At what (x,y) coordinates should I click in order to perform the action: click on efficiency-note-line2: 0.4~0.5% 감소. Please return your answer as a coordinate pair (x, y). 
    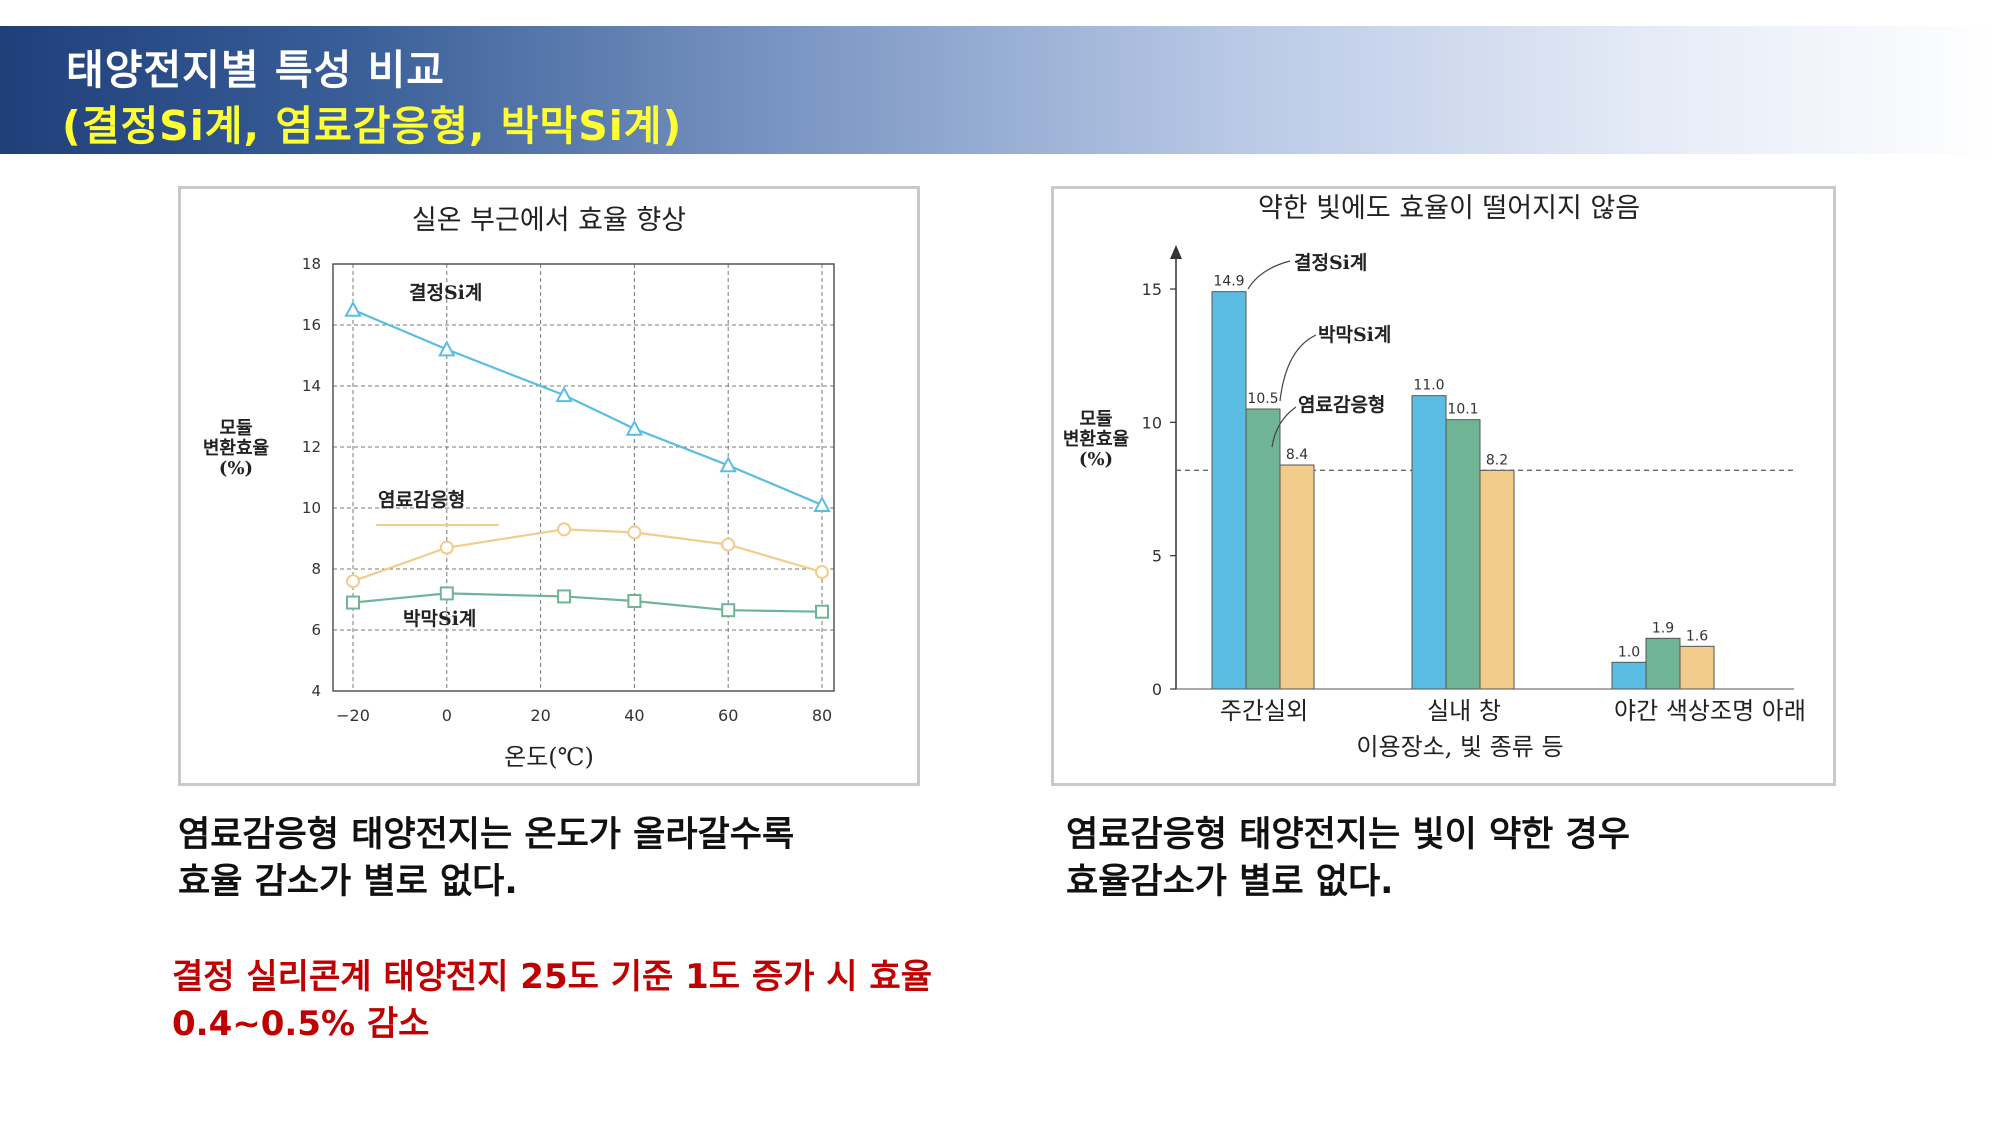
    Looking at the image, I should click on (301, 1024).